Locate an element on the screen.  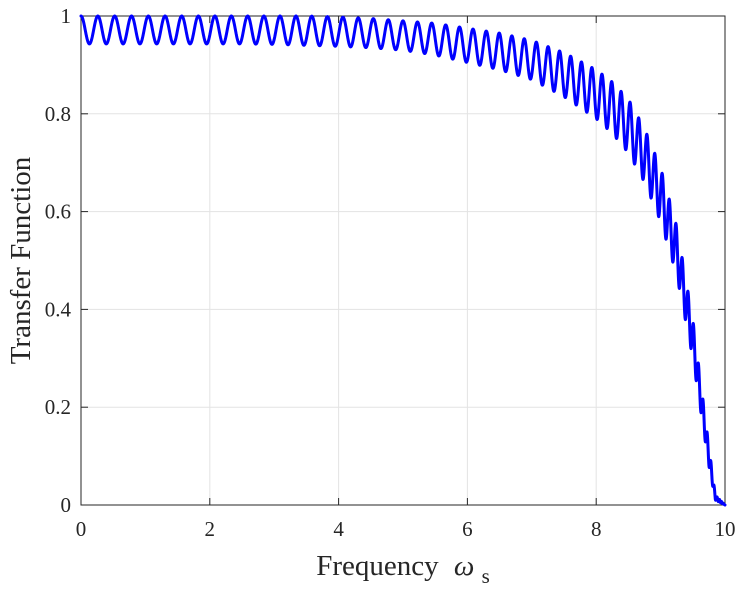
y-tick-label-3: 0.6 is located at coordinates (58, 212).